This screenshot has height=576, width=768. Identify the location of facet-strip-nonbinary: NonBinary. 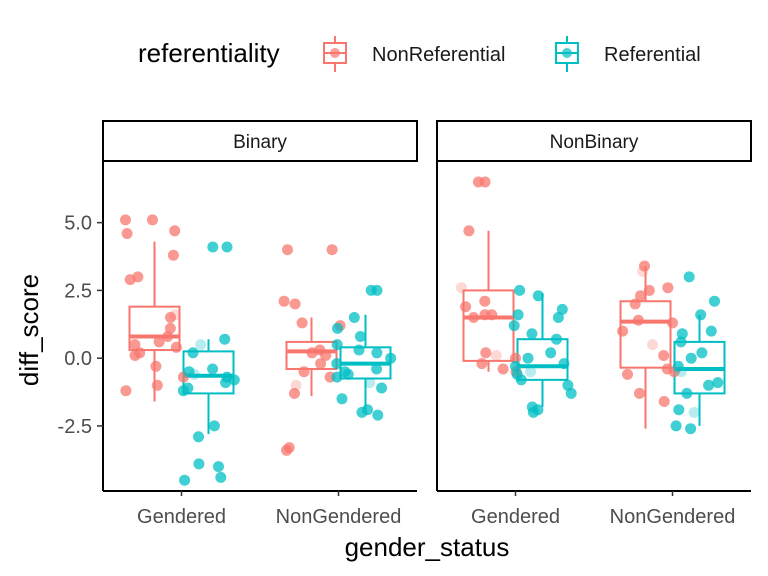
(594, 141).